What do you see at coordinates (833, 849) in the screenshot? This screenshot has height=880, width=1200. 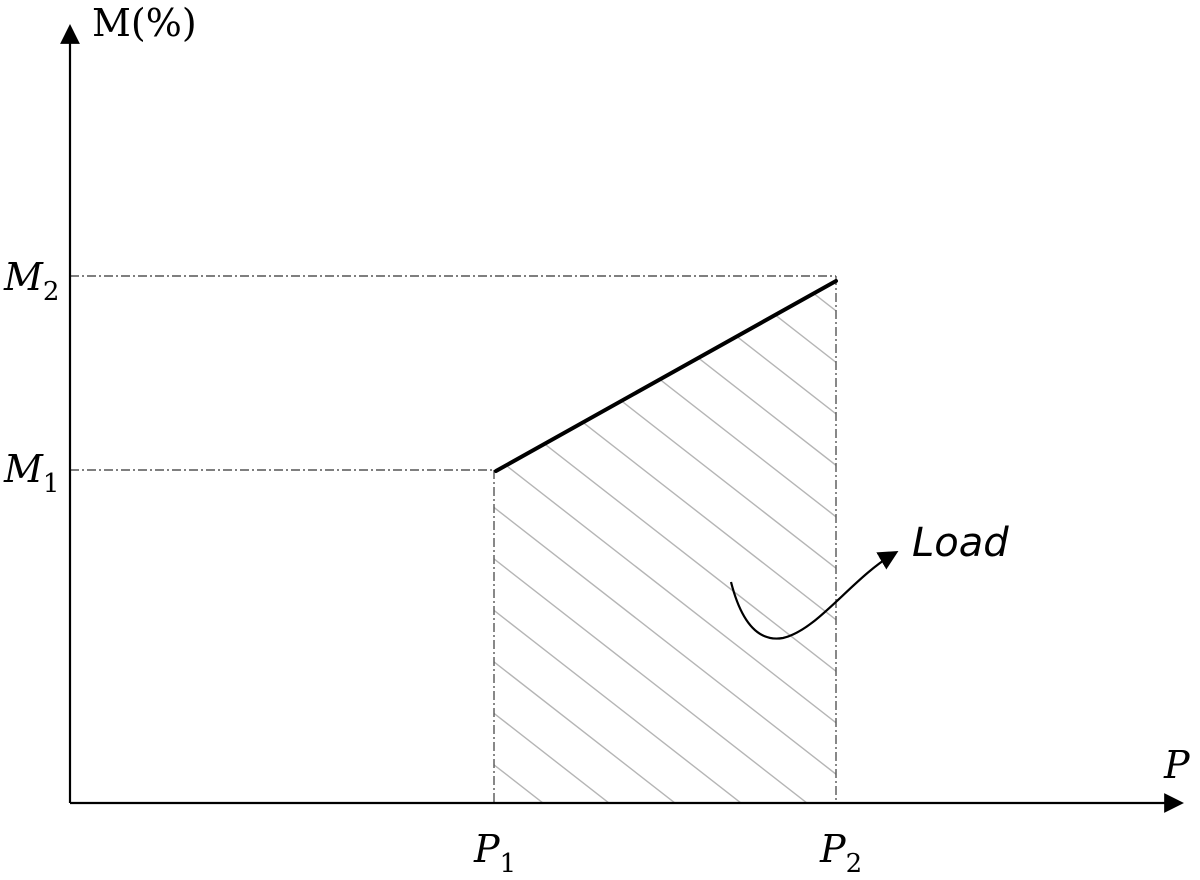 I see `p2-label-main: P` at bounding box center [833, 849].